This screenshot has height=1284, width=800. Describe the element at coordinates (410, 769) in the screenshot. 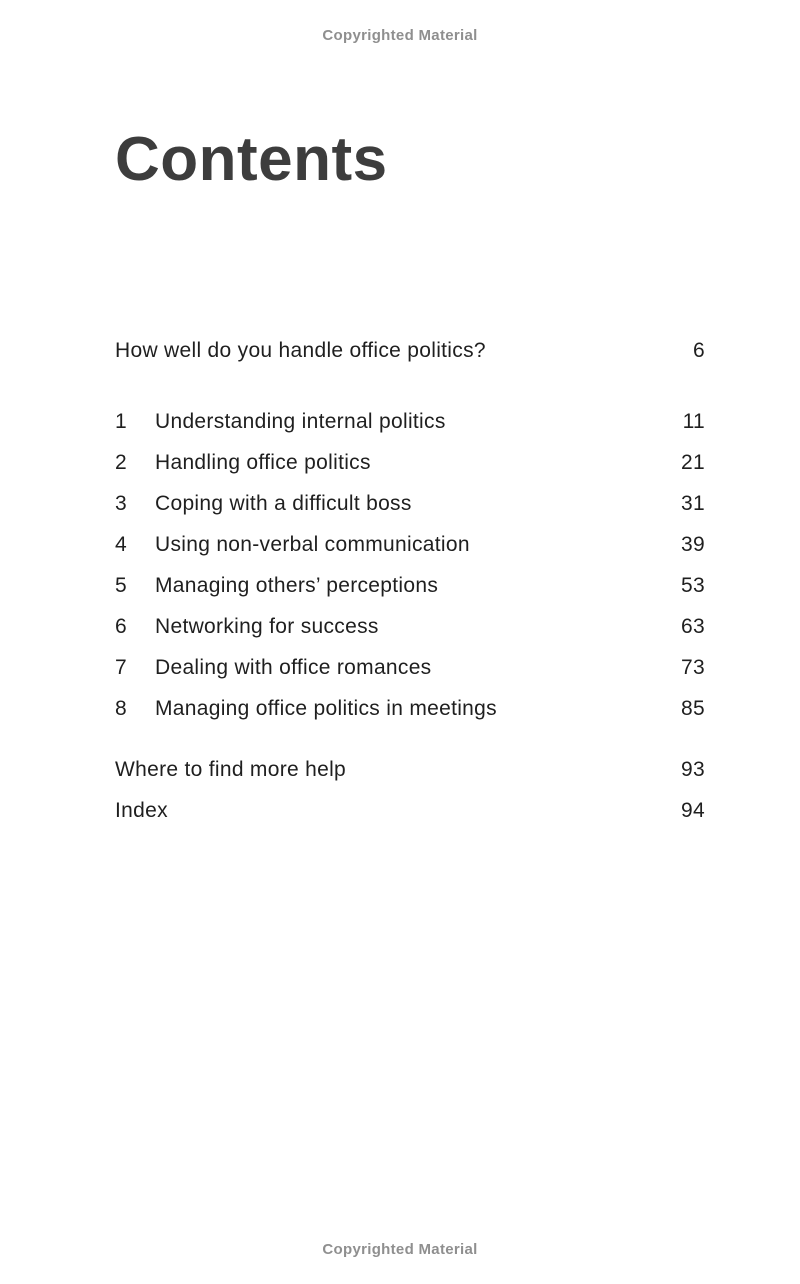

I see `toc-entry-end-matter: Where to find more help 93` at that location.